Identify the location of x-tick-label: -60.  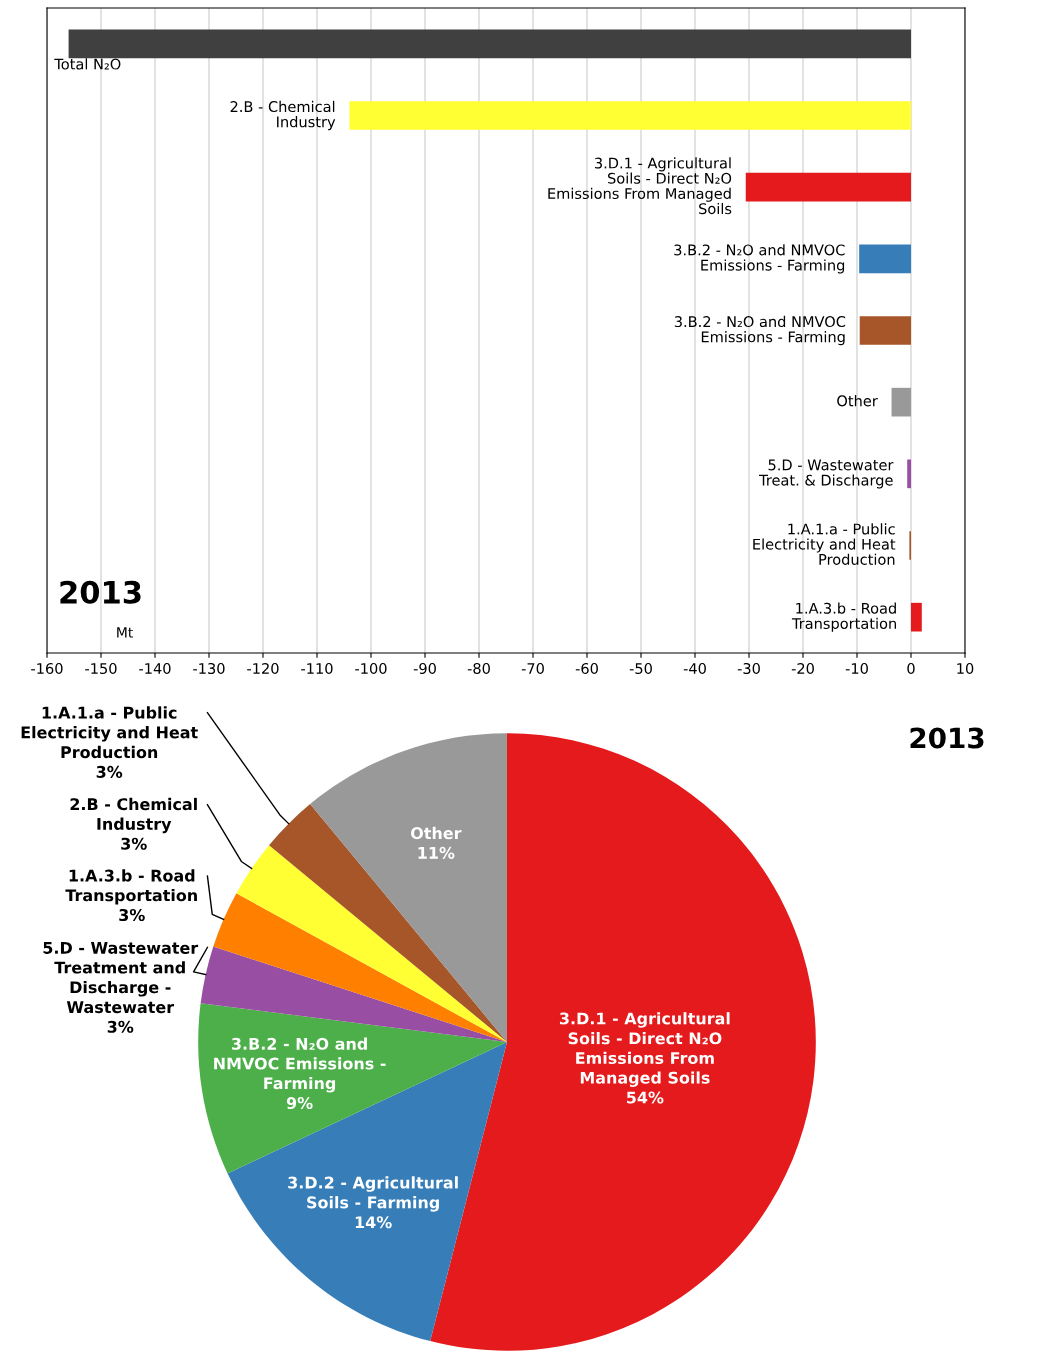
(586, 668).